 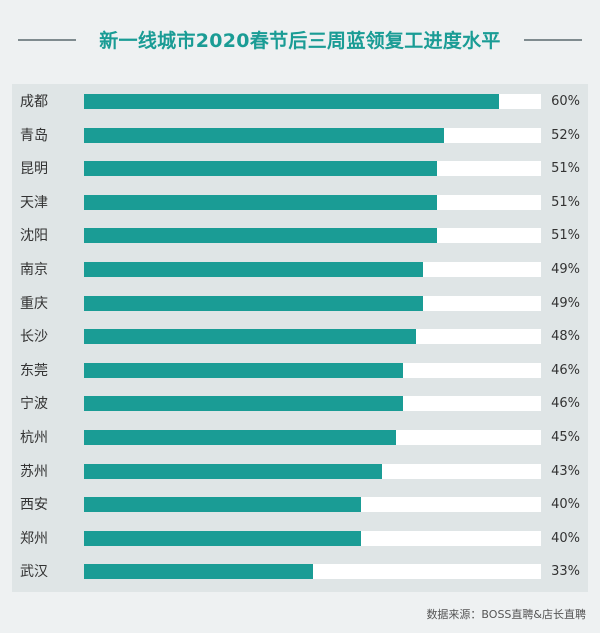 I want to click on bar-row: 成都 60%, so click(x=300, y=102).